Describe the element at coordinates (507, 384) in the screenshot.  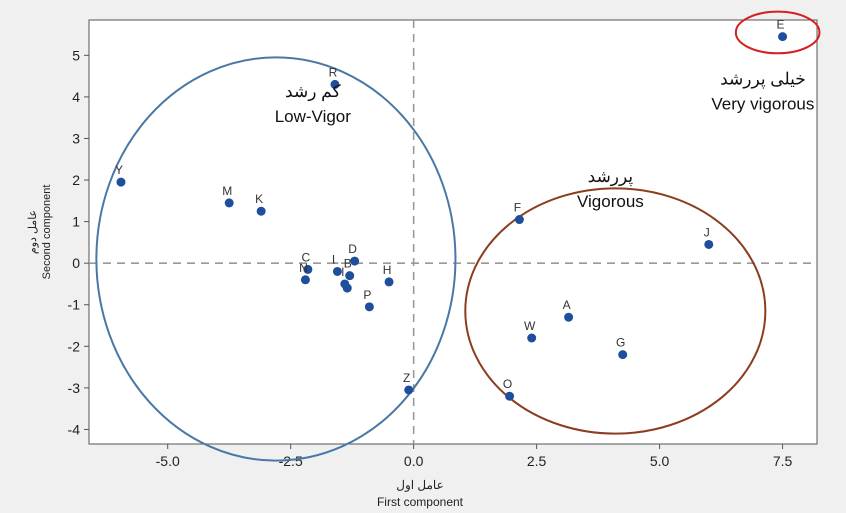
I see `point-label: O` at that location.